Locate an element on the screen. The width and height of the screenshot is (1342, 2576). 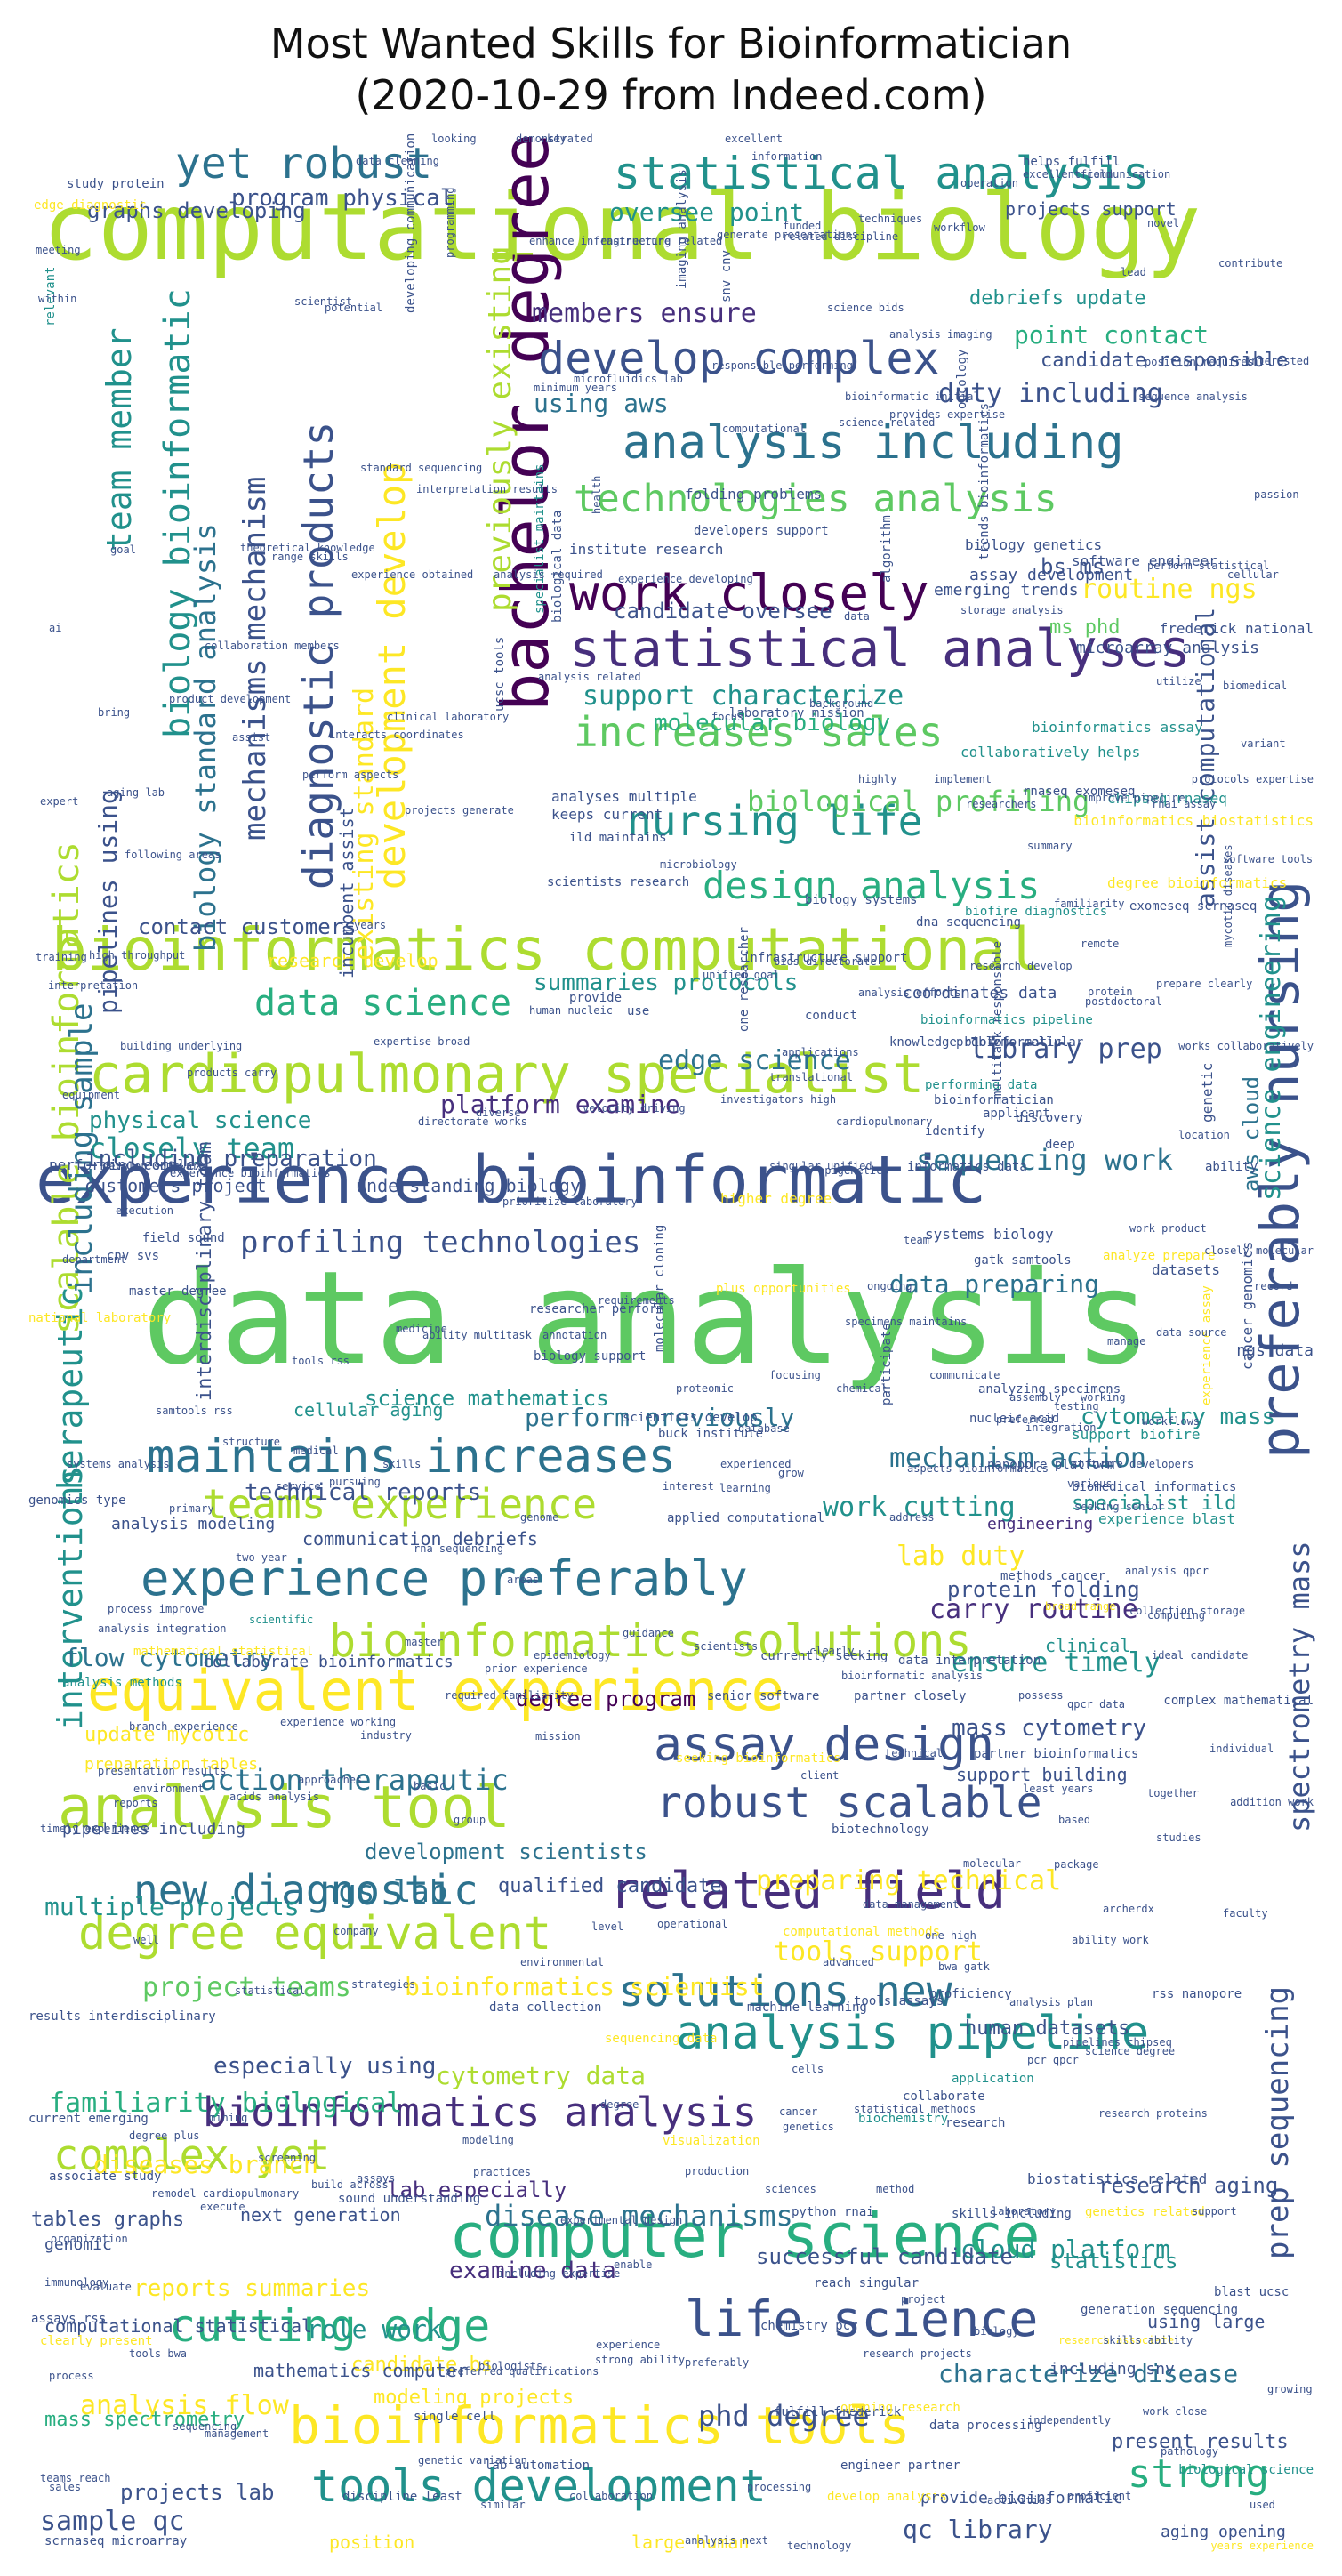
word-expertise-broad: expertise broad is located at coordinates (422, 1041).